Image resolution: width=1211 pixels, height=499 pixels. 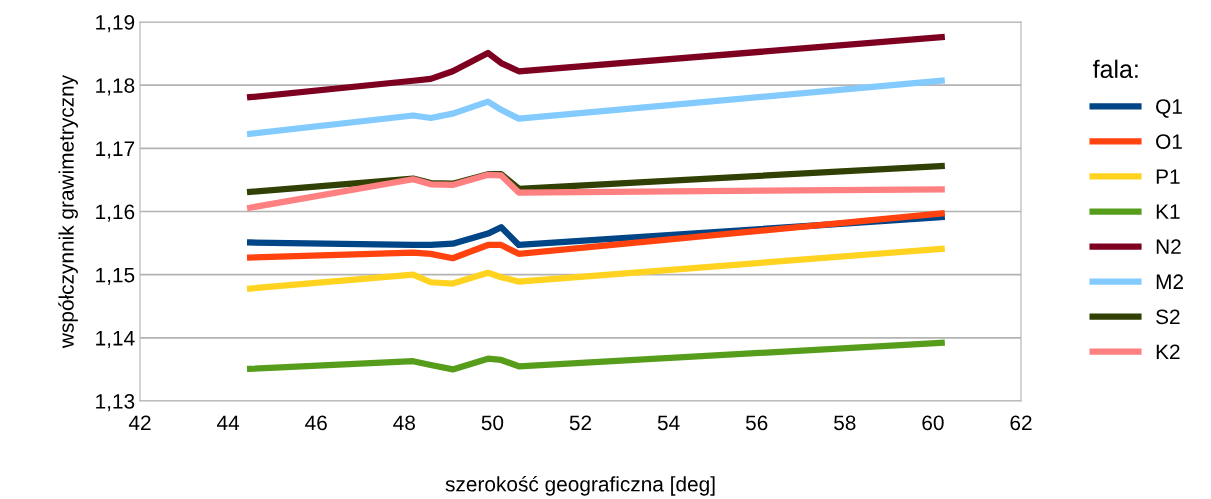 What do you see at coordinates (316, 423) in the screenshot?
I see `x-tick-label: 46` at bounding box center [316, 423].